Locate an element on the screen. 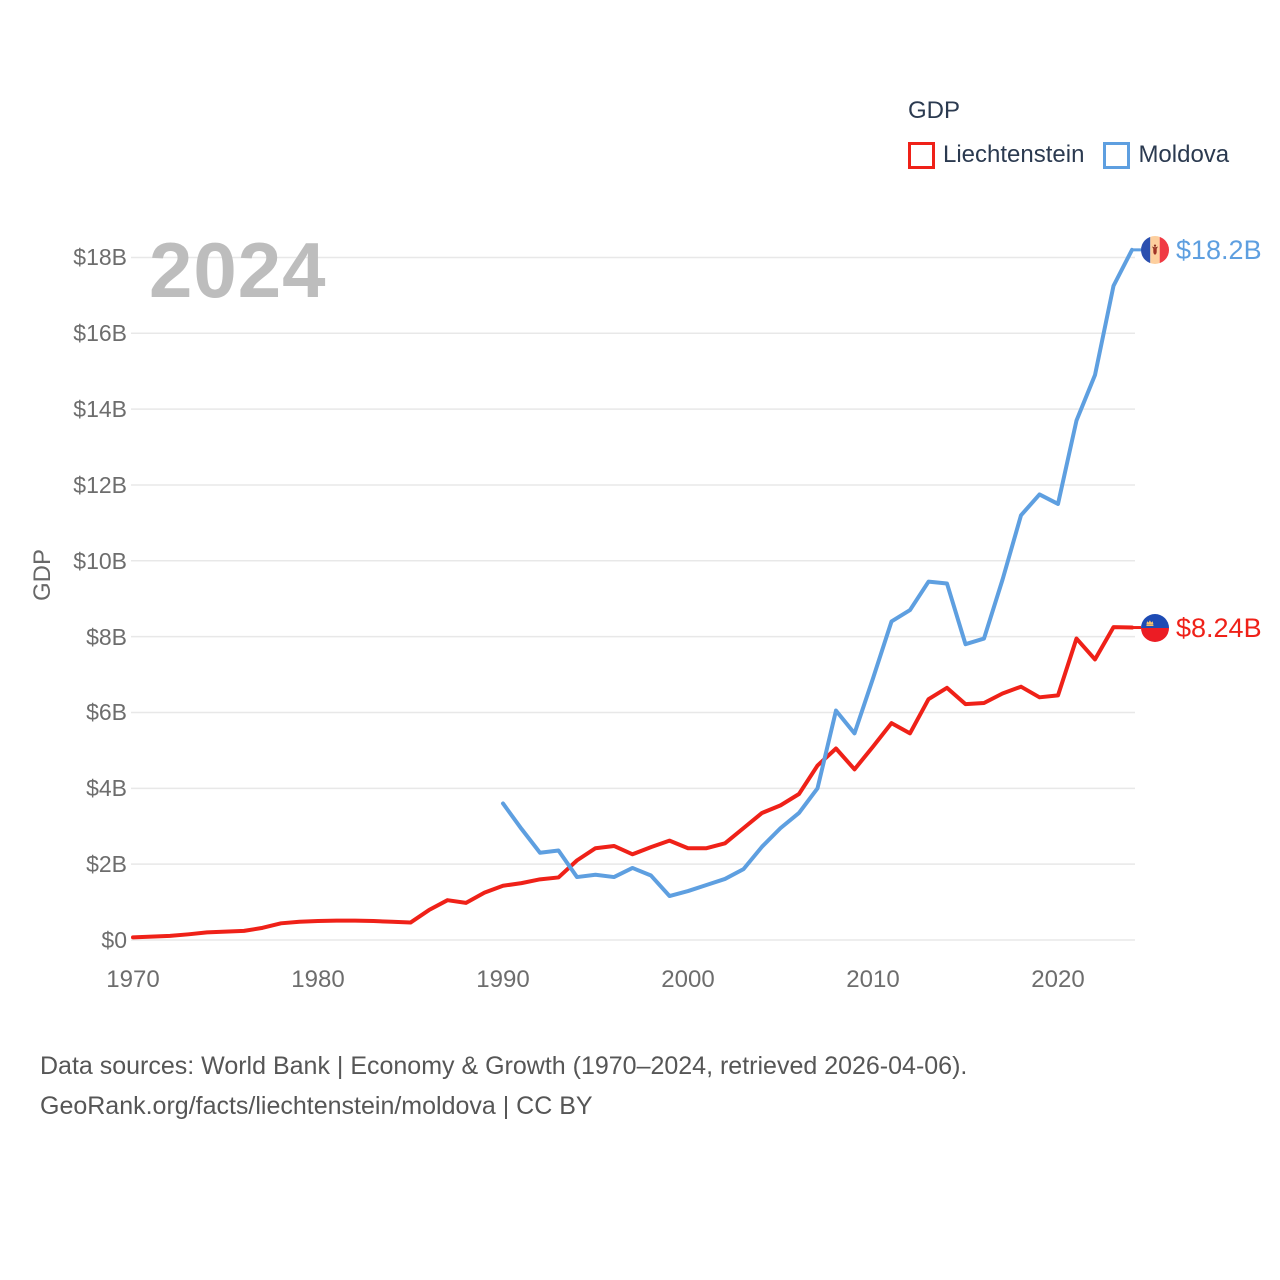 This screenshot has height=1280, width=1280. moldova-end-label: $18.2B is located at coordinates (1201, 249).